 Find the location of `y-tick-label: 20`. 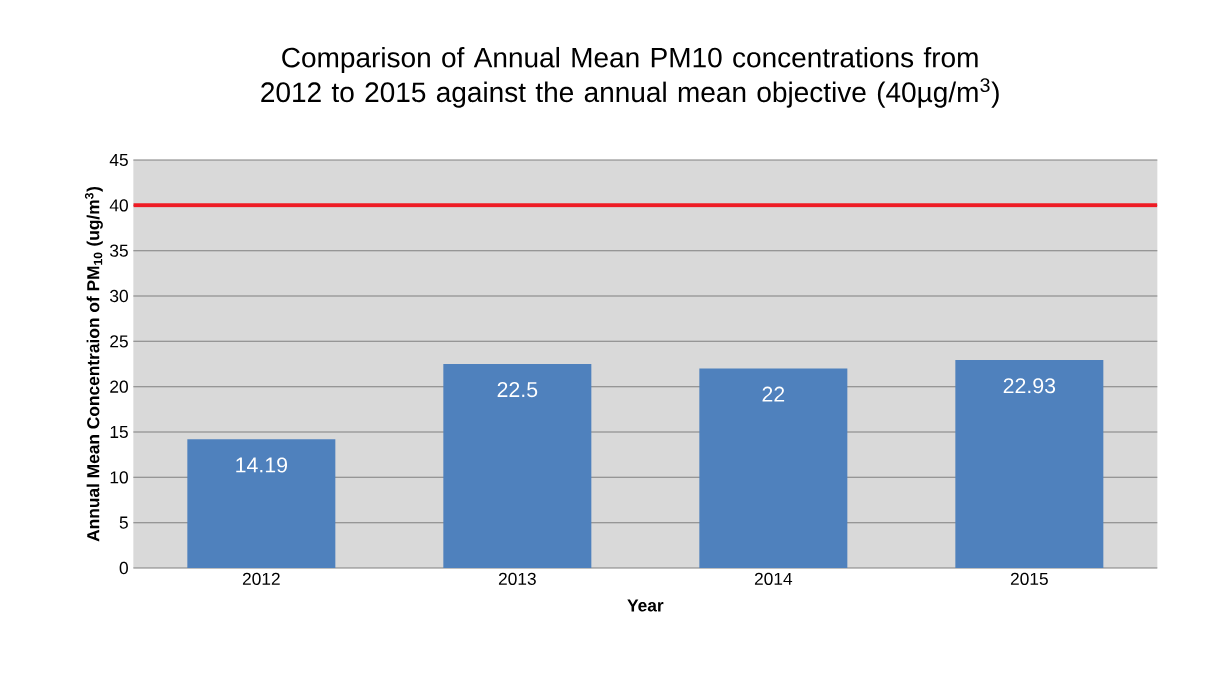

y-tick-label: 20 is located at coordinates (119, 386).